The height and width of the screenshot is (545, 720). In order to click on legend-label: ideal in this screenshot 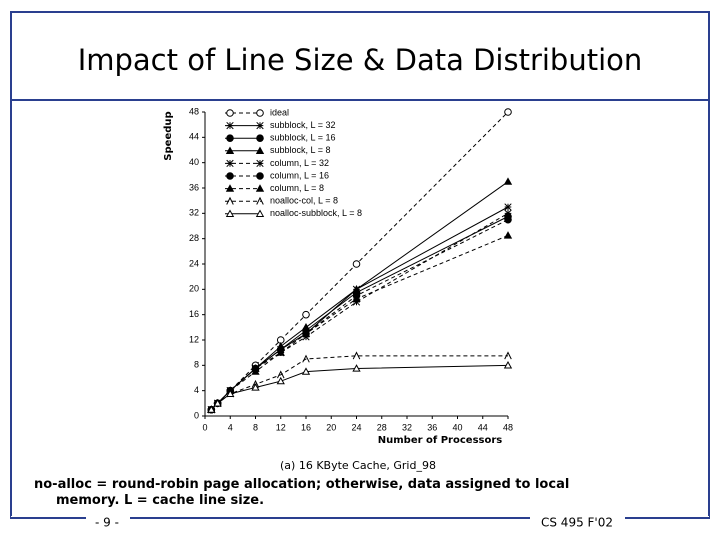, I will do `click(279, 112)`.